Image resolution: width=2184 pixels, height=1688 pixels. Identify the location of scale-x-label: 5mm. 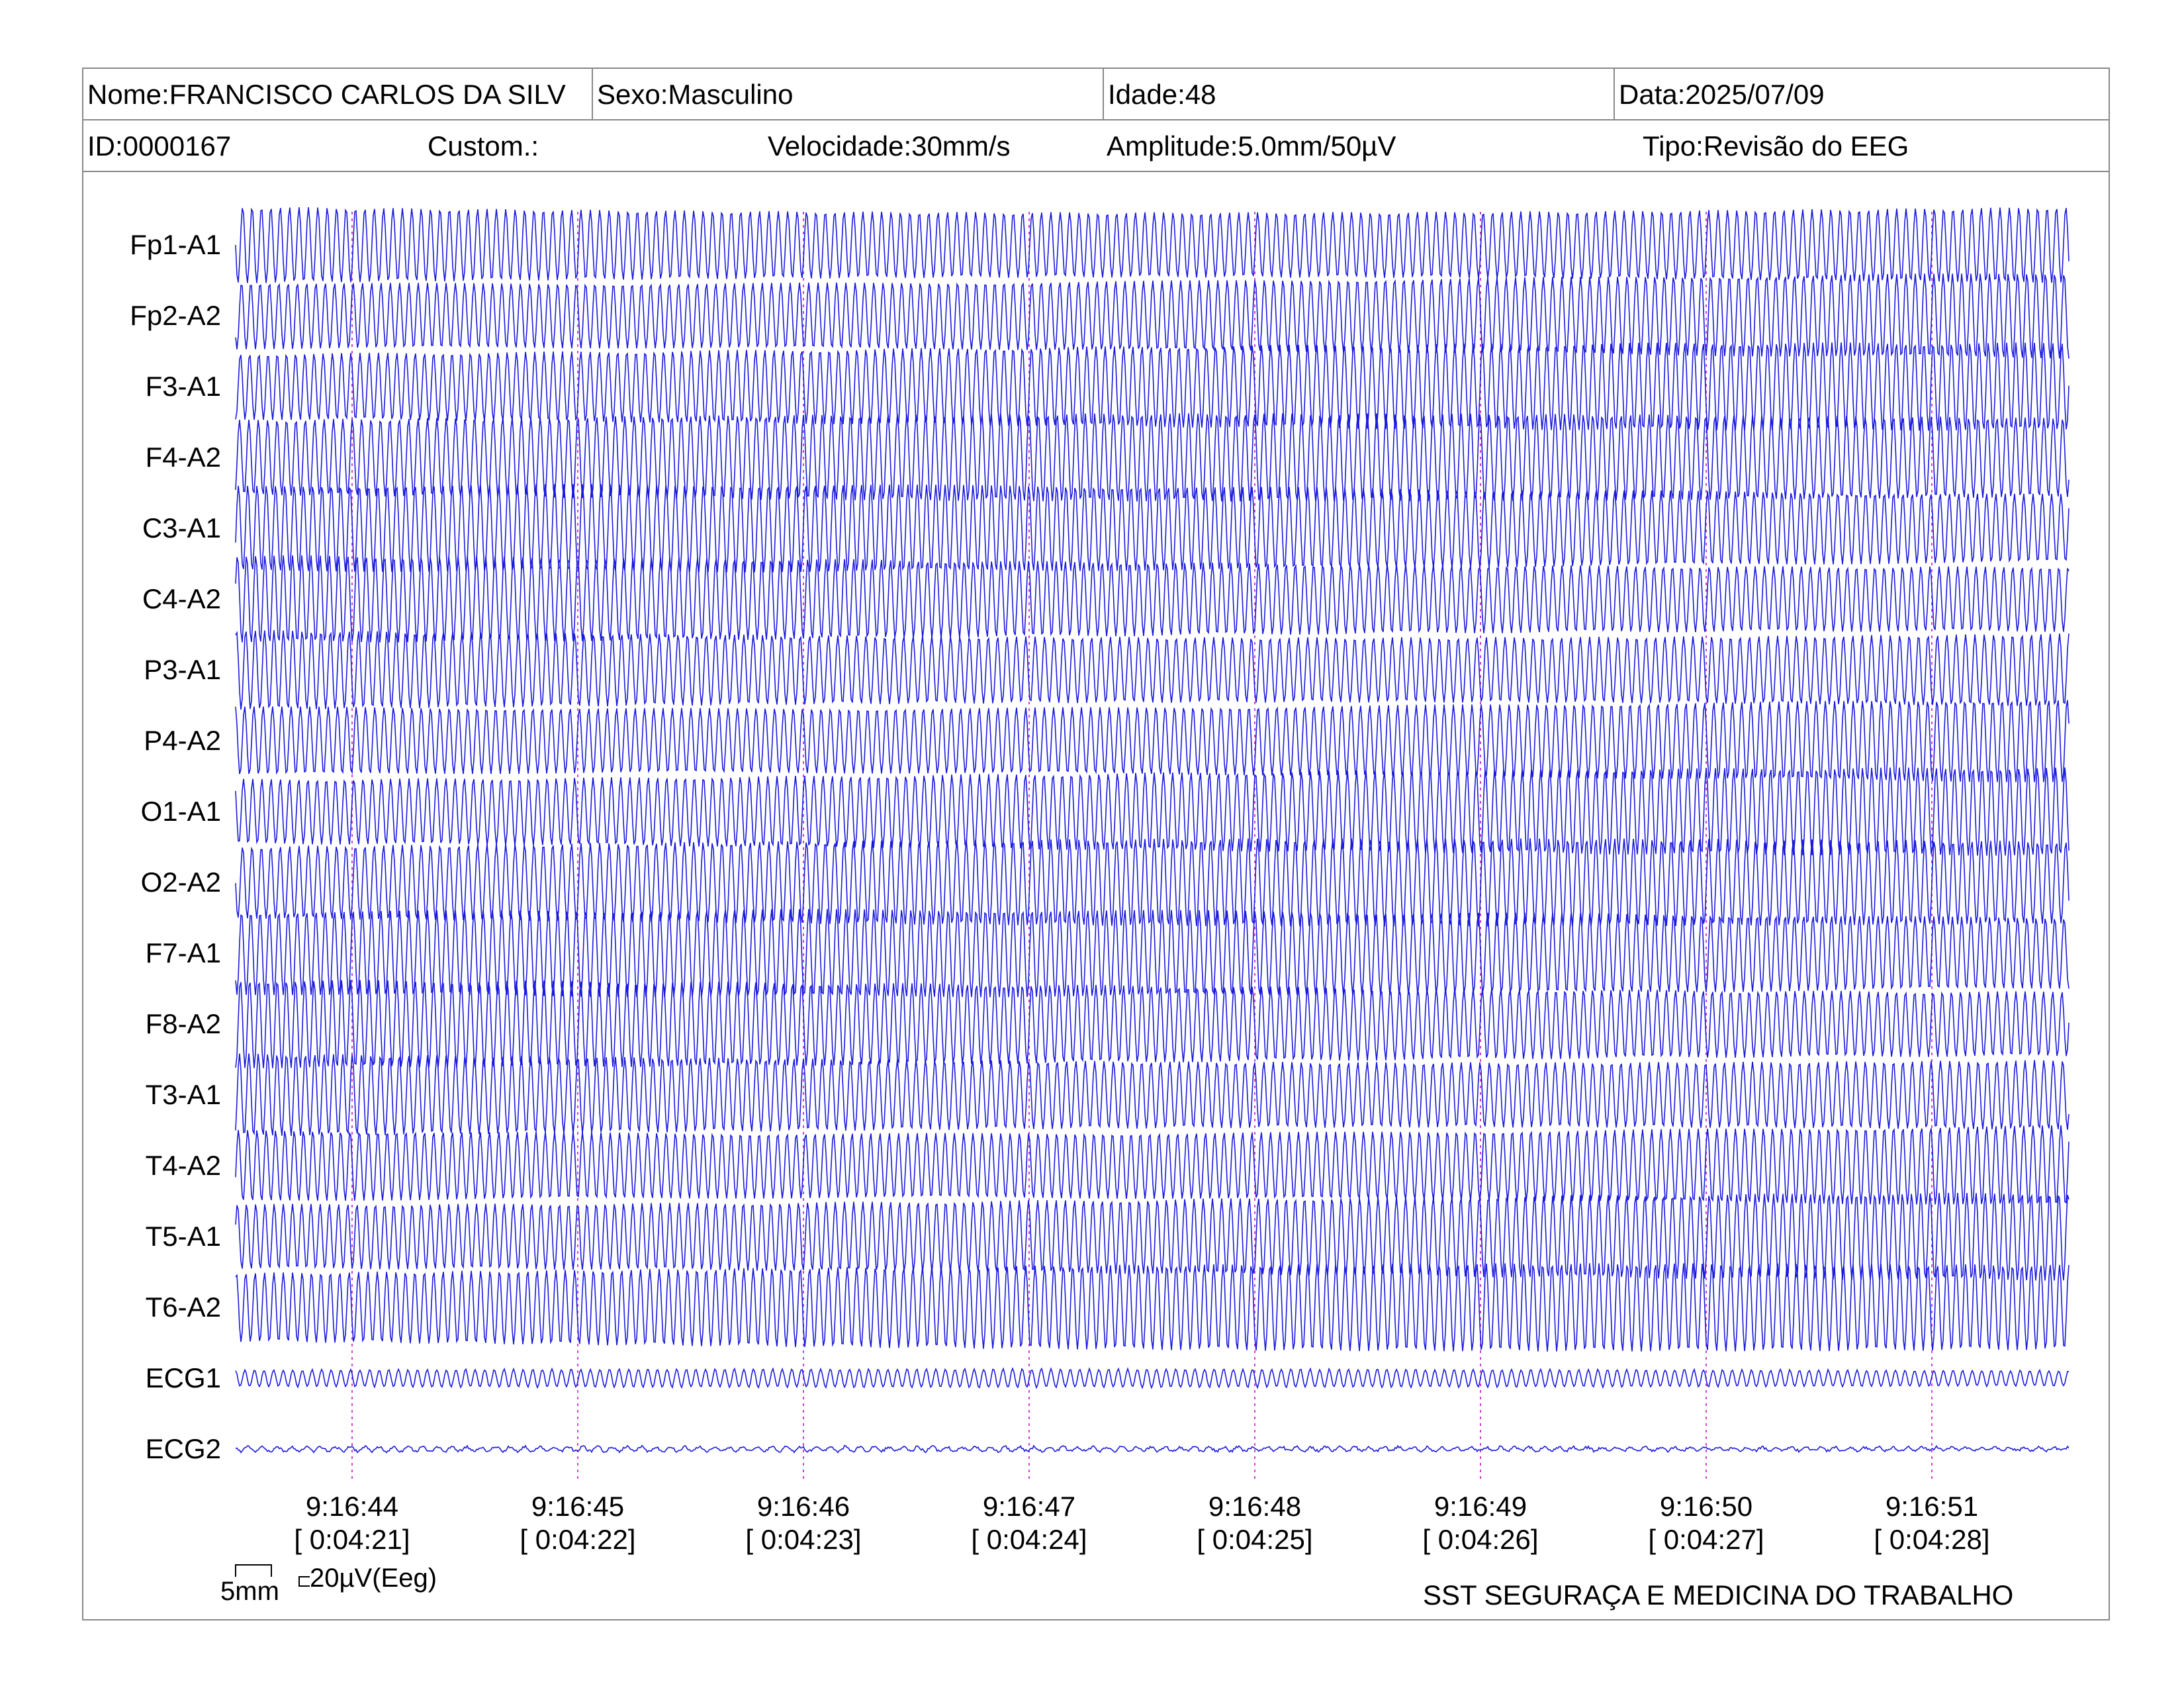
(250, 1591).